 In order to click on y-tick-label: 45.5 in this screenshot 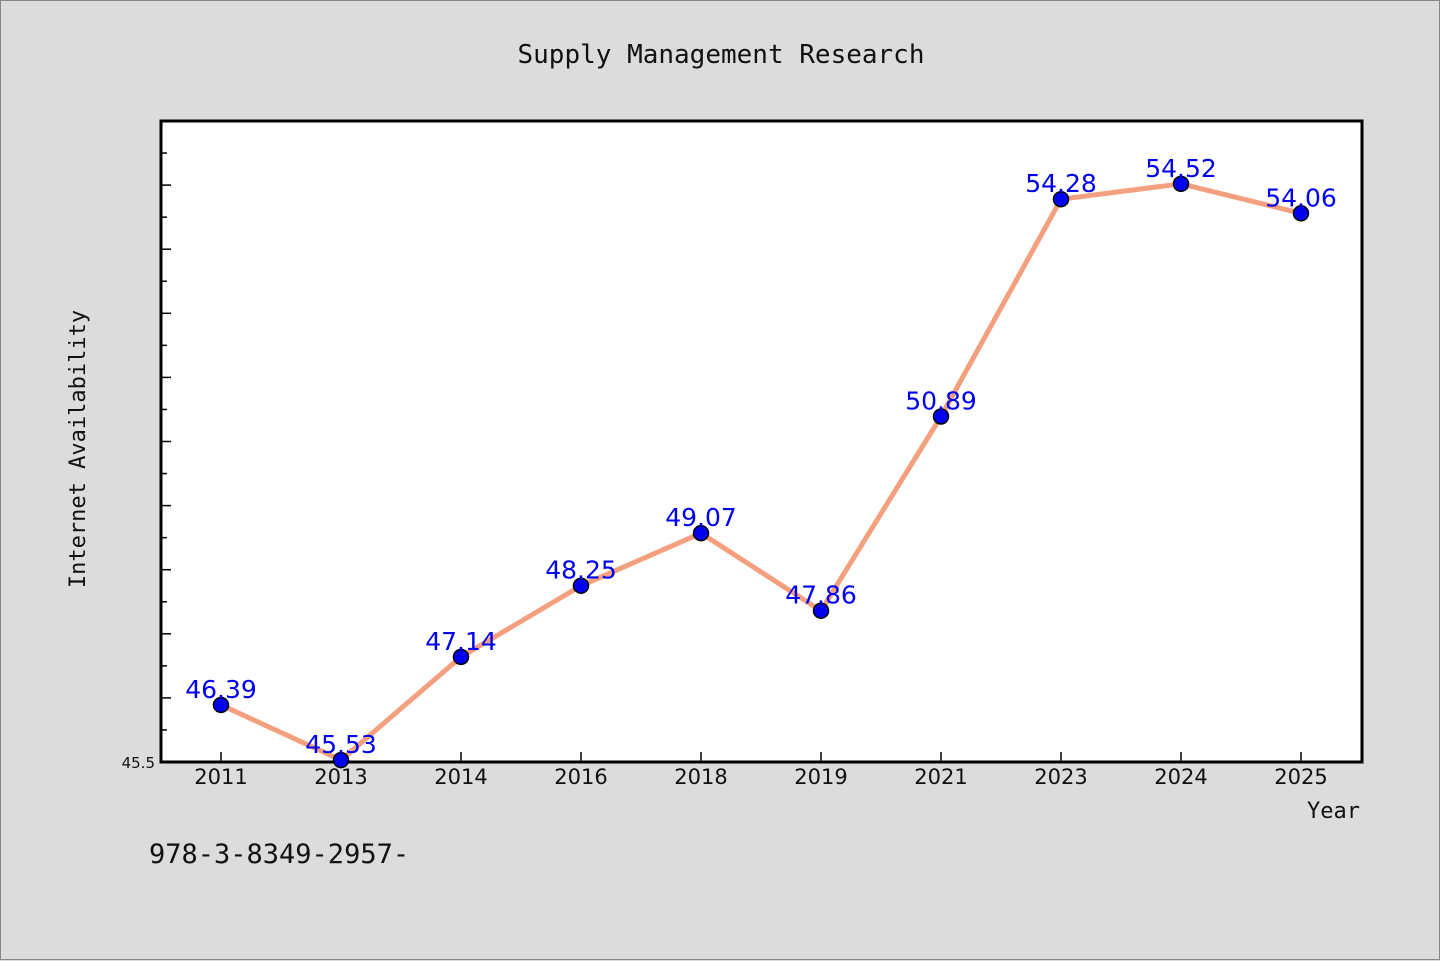, I will do `click(138, 763)`.